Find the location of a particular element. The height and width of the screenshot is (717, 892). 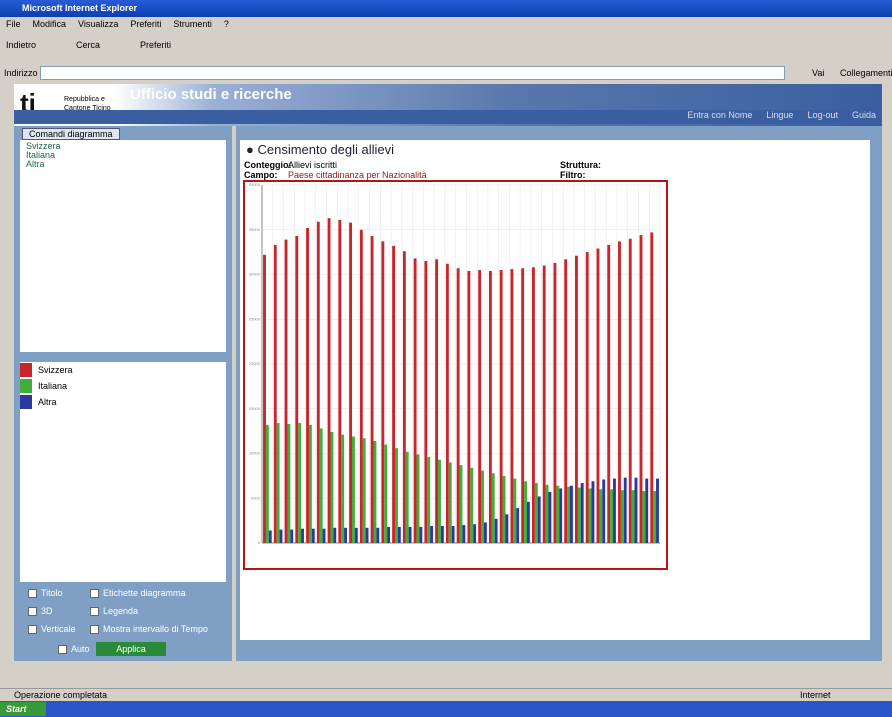

option: 3D is located at coordinates (59, 611).